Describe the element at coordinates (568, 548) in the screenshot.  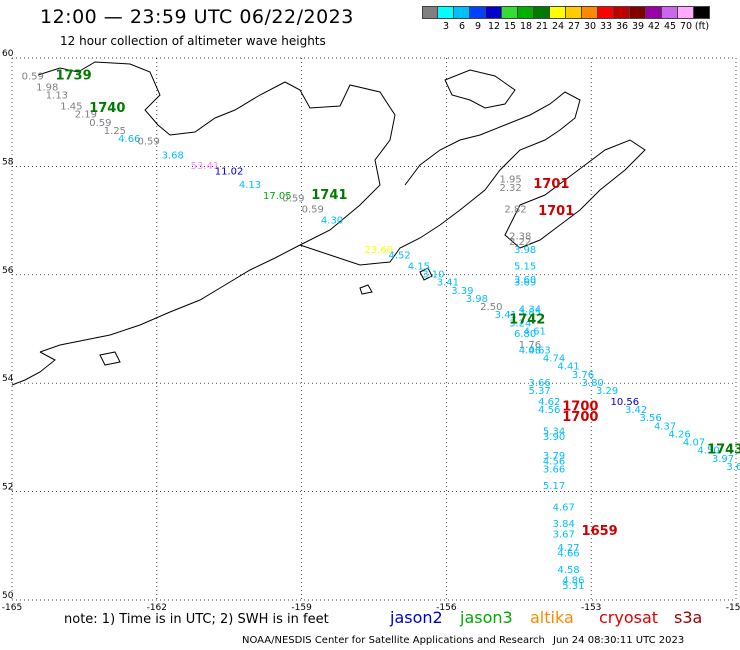
I see `wave-height-value: 4.27` at that location.